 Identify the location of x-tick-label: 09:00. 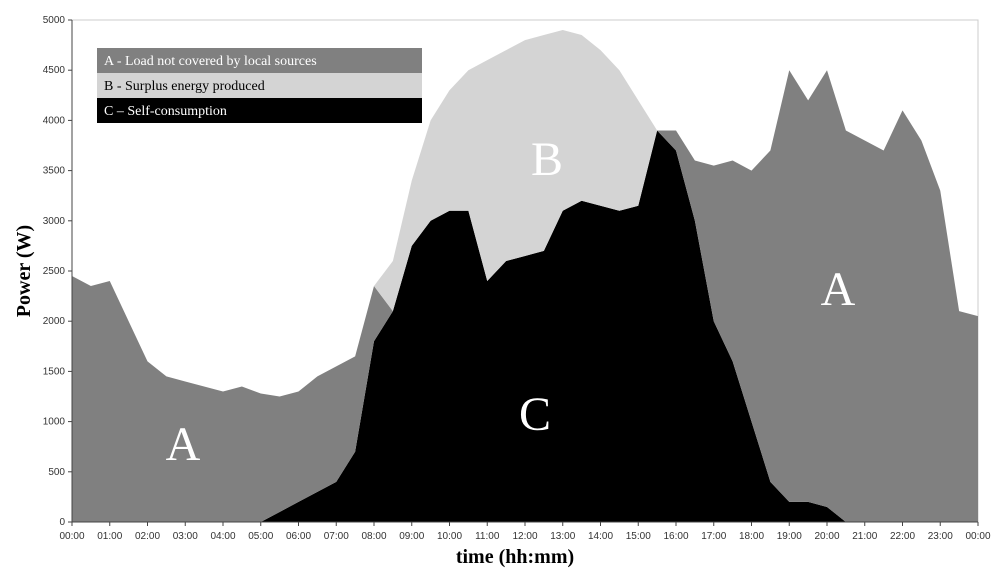
(411, 536).